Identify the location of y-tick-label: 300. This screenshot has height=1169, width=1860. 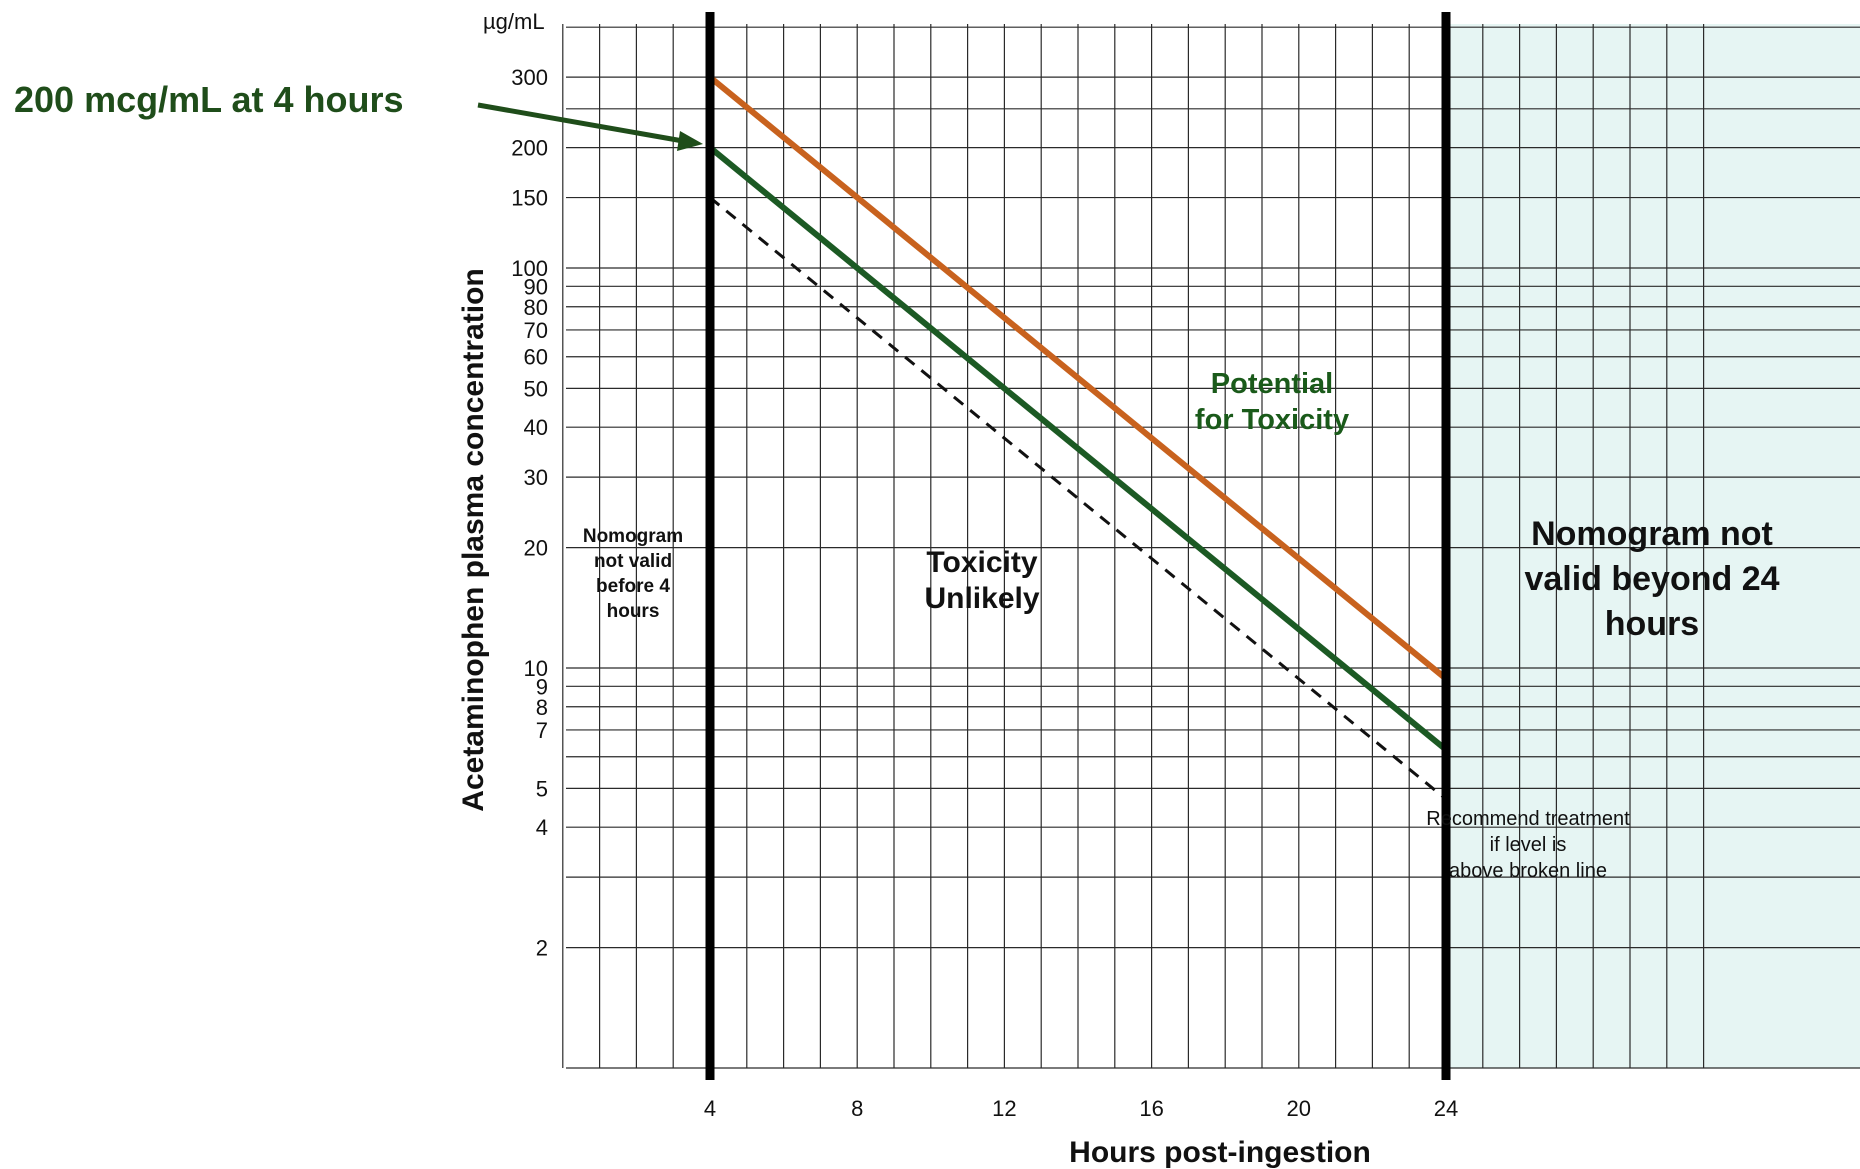
(529, 77).